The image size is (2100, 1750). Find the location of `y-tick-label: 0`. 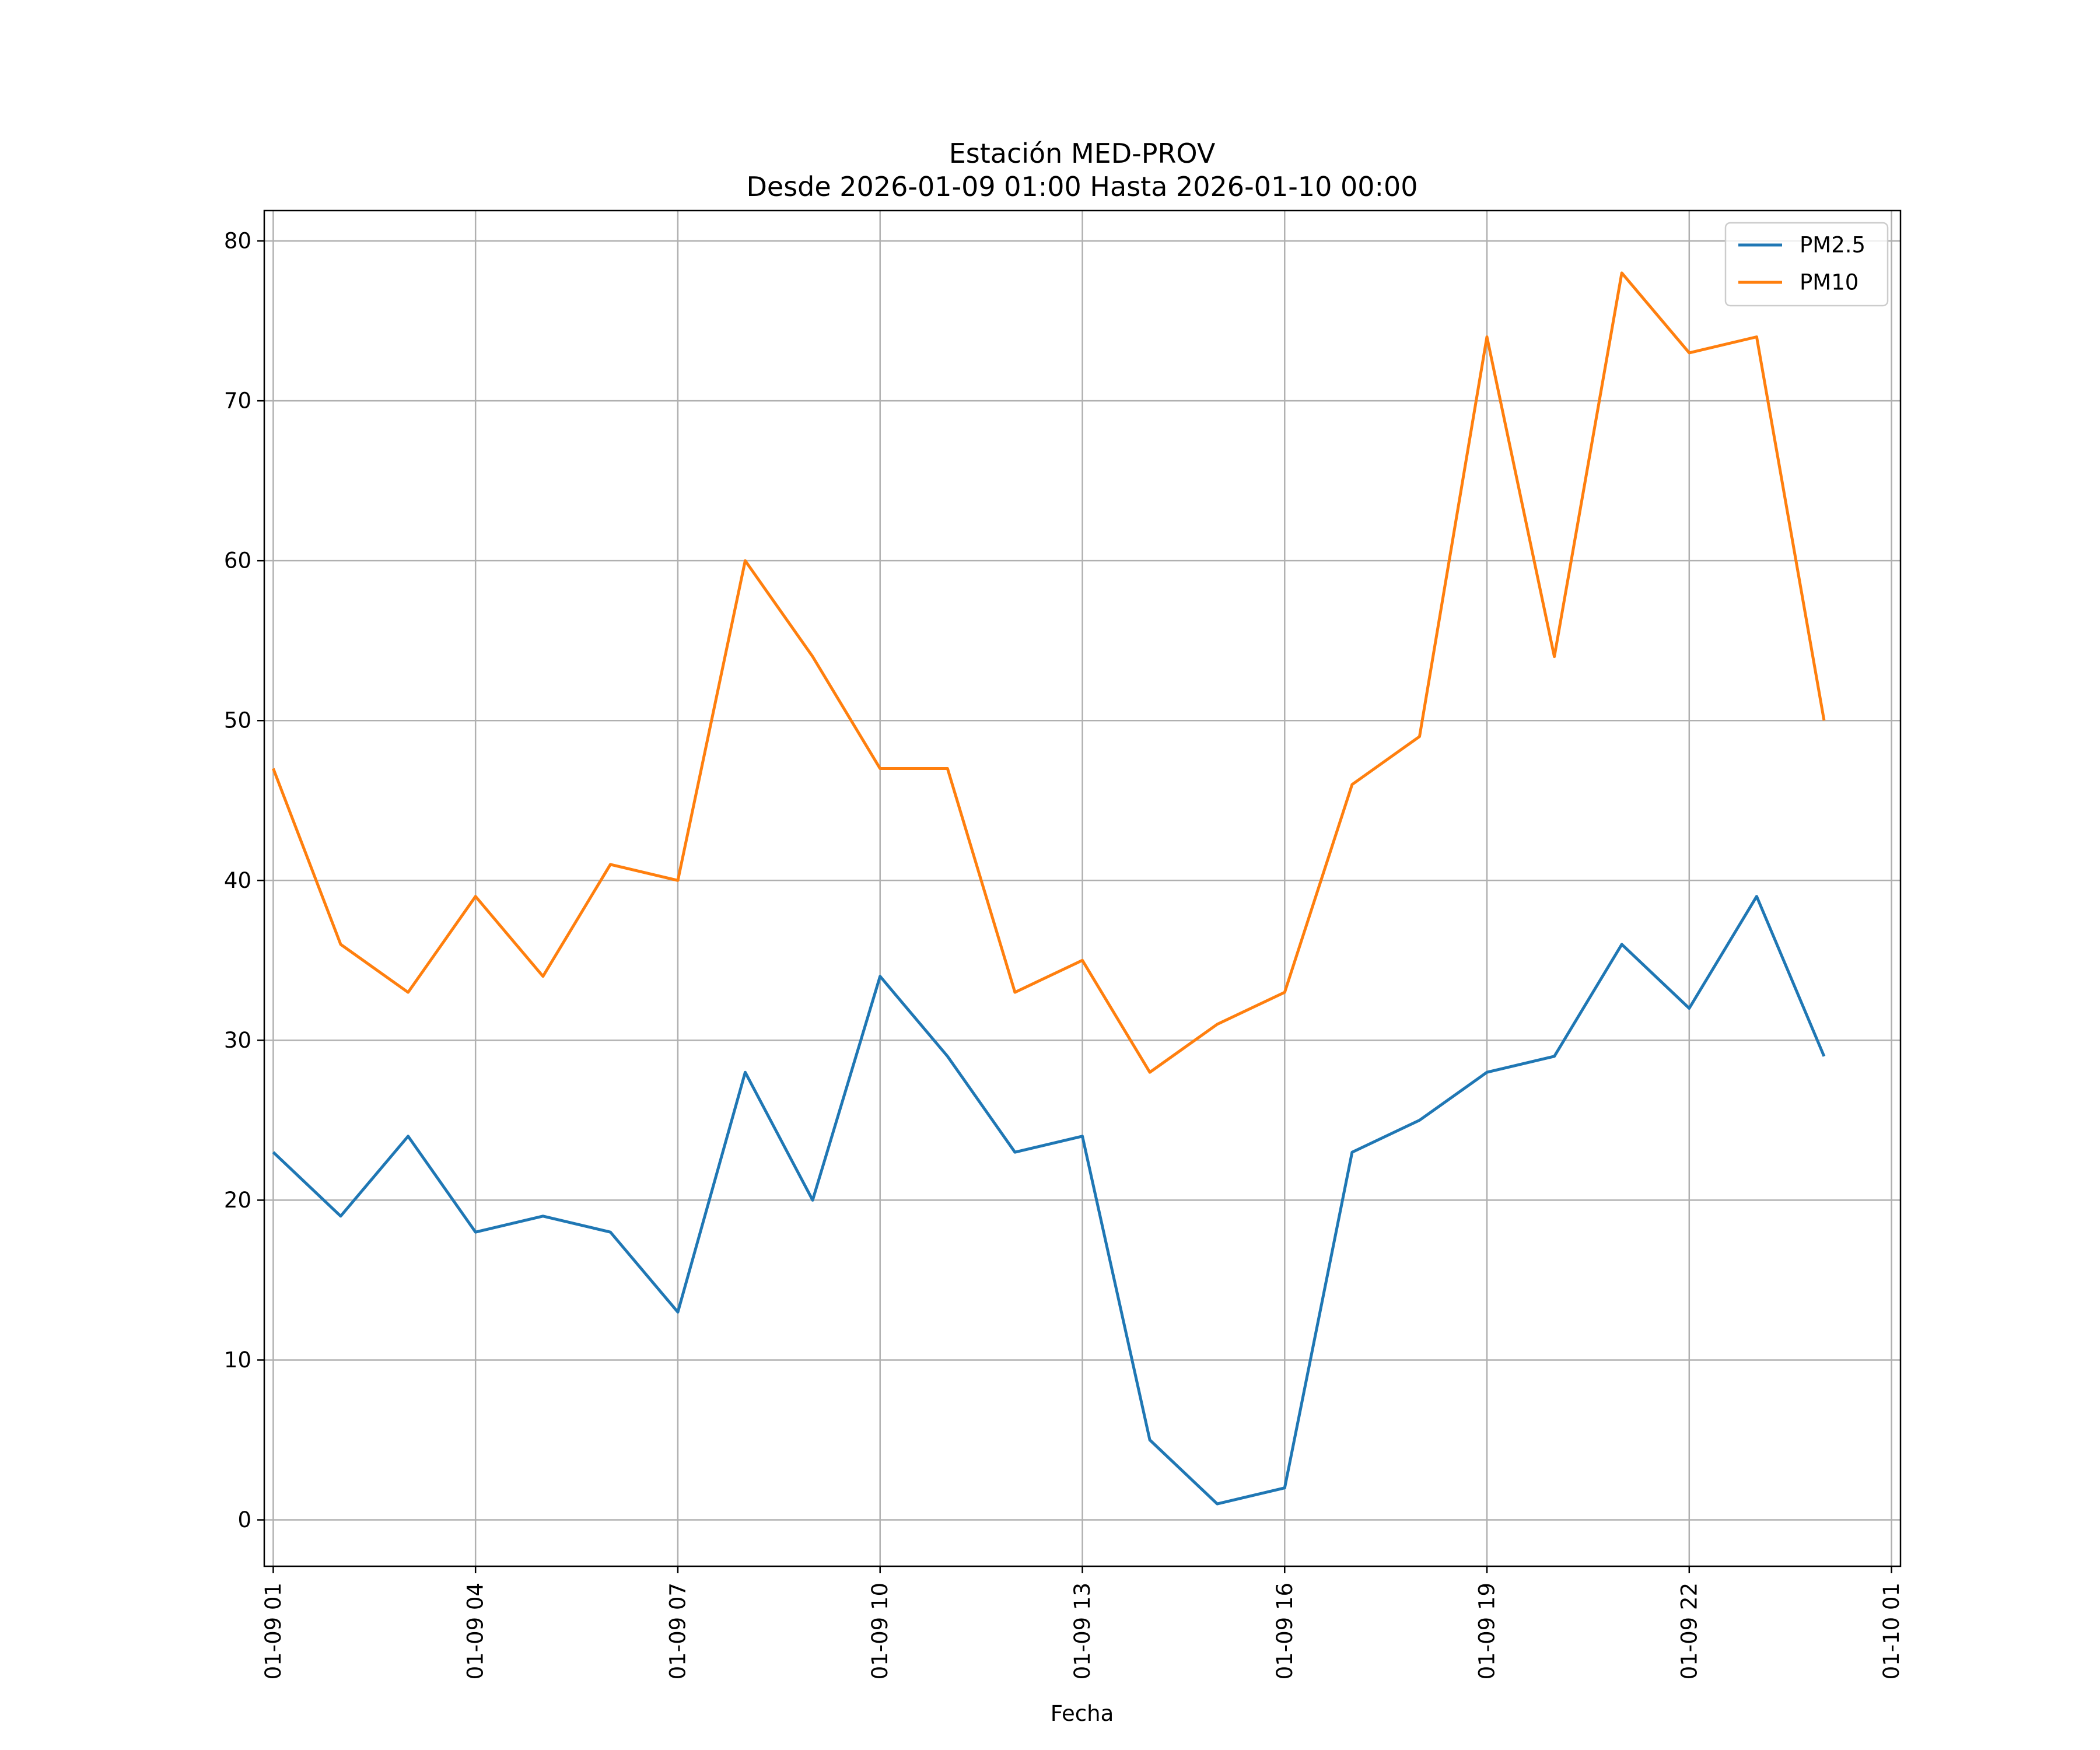

y-tick-label: 0 is located at coordinates (244, 1519).